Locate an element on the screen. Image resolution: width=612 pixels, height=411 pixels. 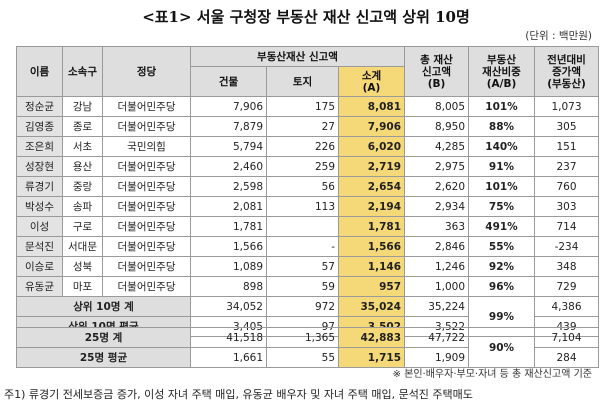
note-star: ※ 본인·배우자·부모·자녀 등 총 재산신고액 기준 is located at coordinates (492, 374).